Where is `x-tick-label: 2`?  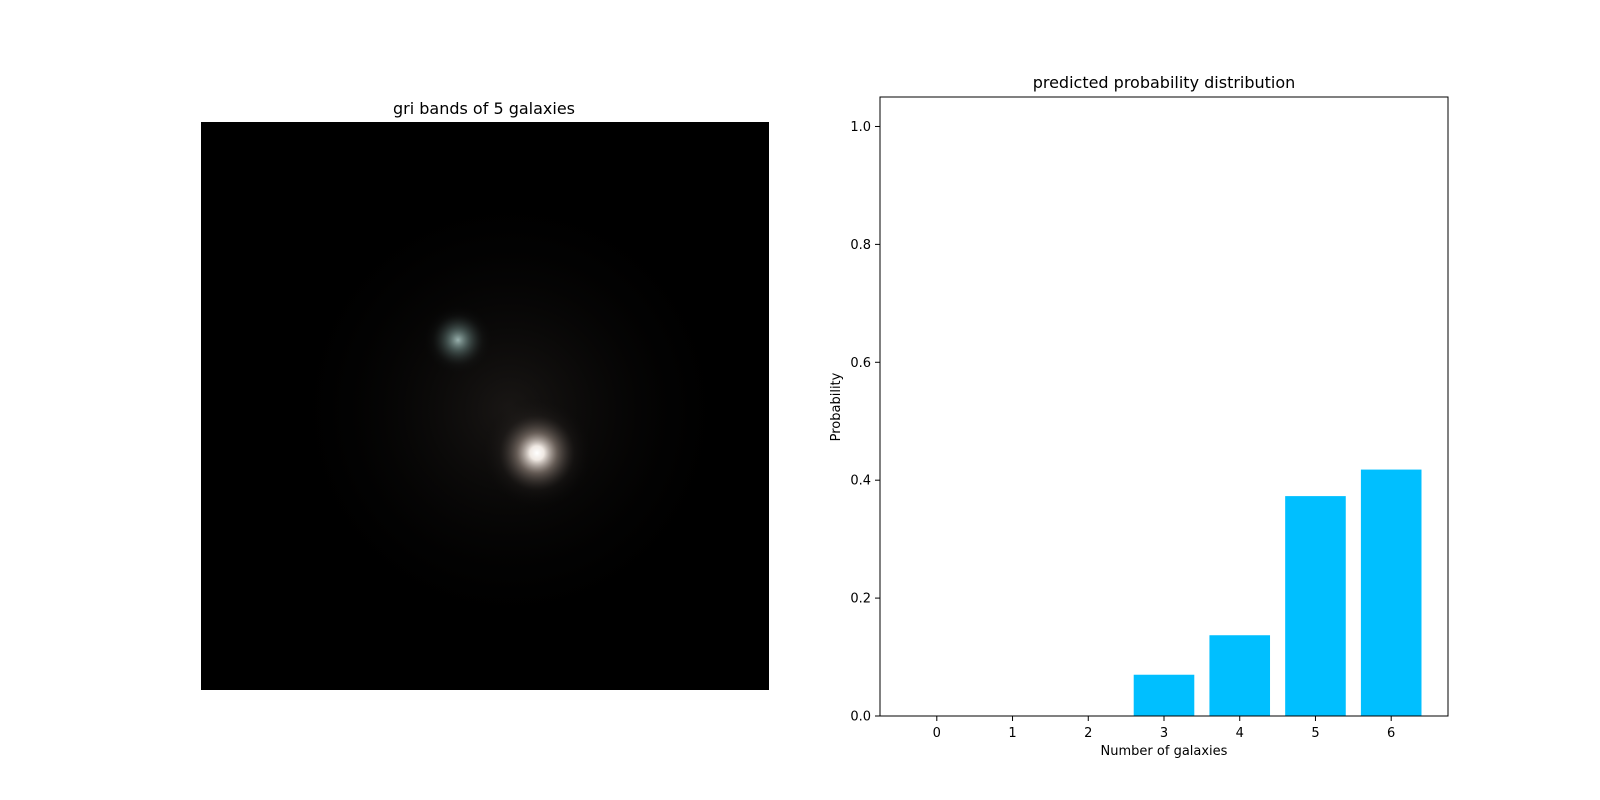
x-tick-label: 2 is located at coordinates (1088, 733).